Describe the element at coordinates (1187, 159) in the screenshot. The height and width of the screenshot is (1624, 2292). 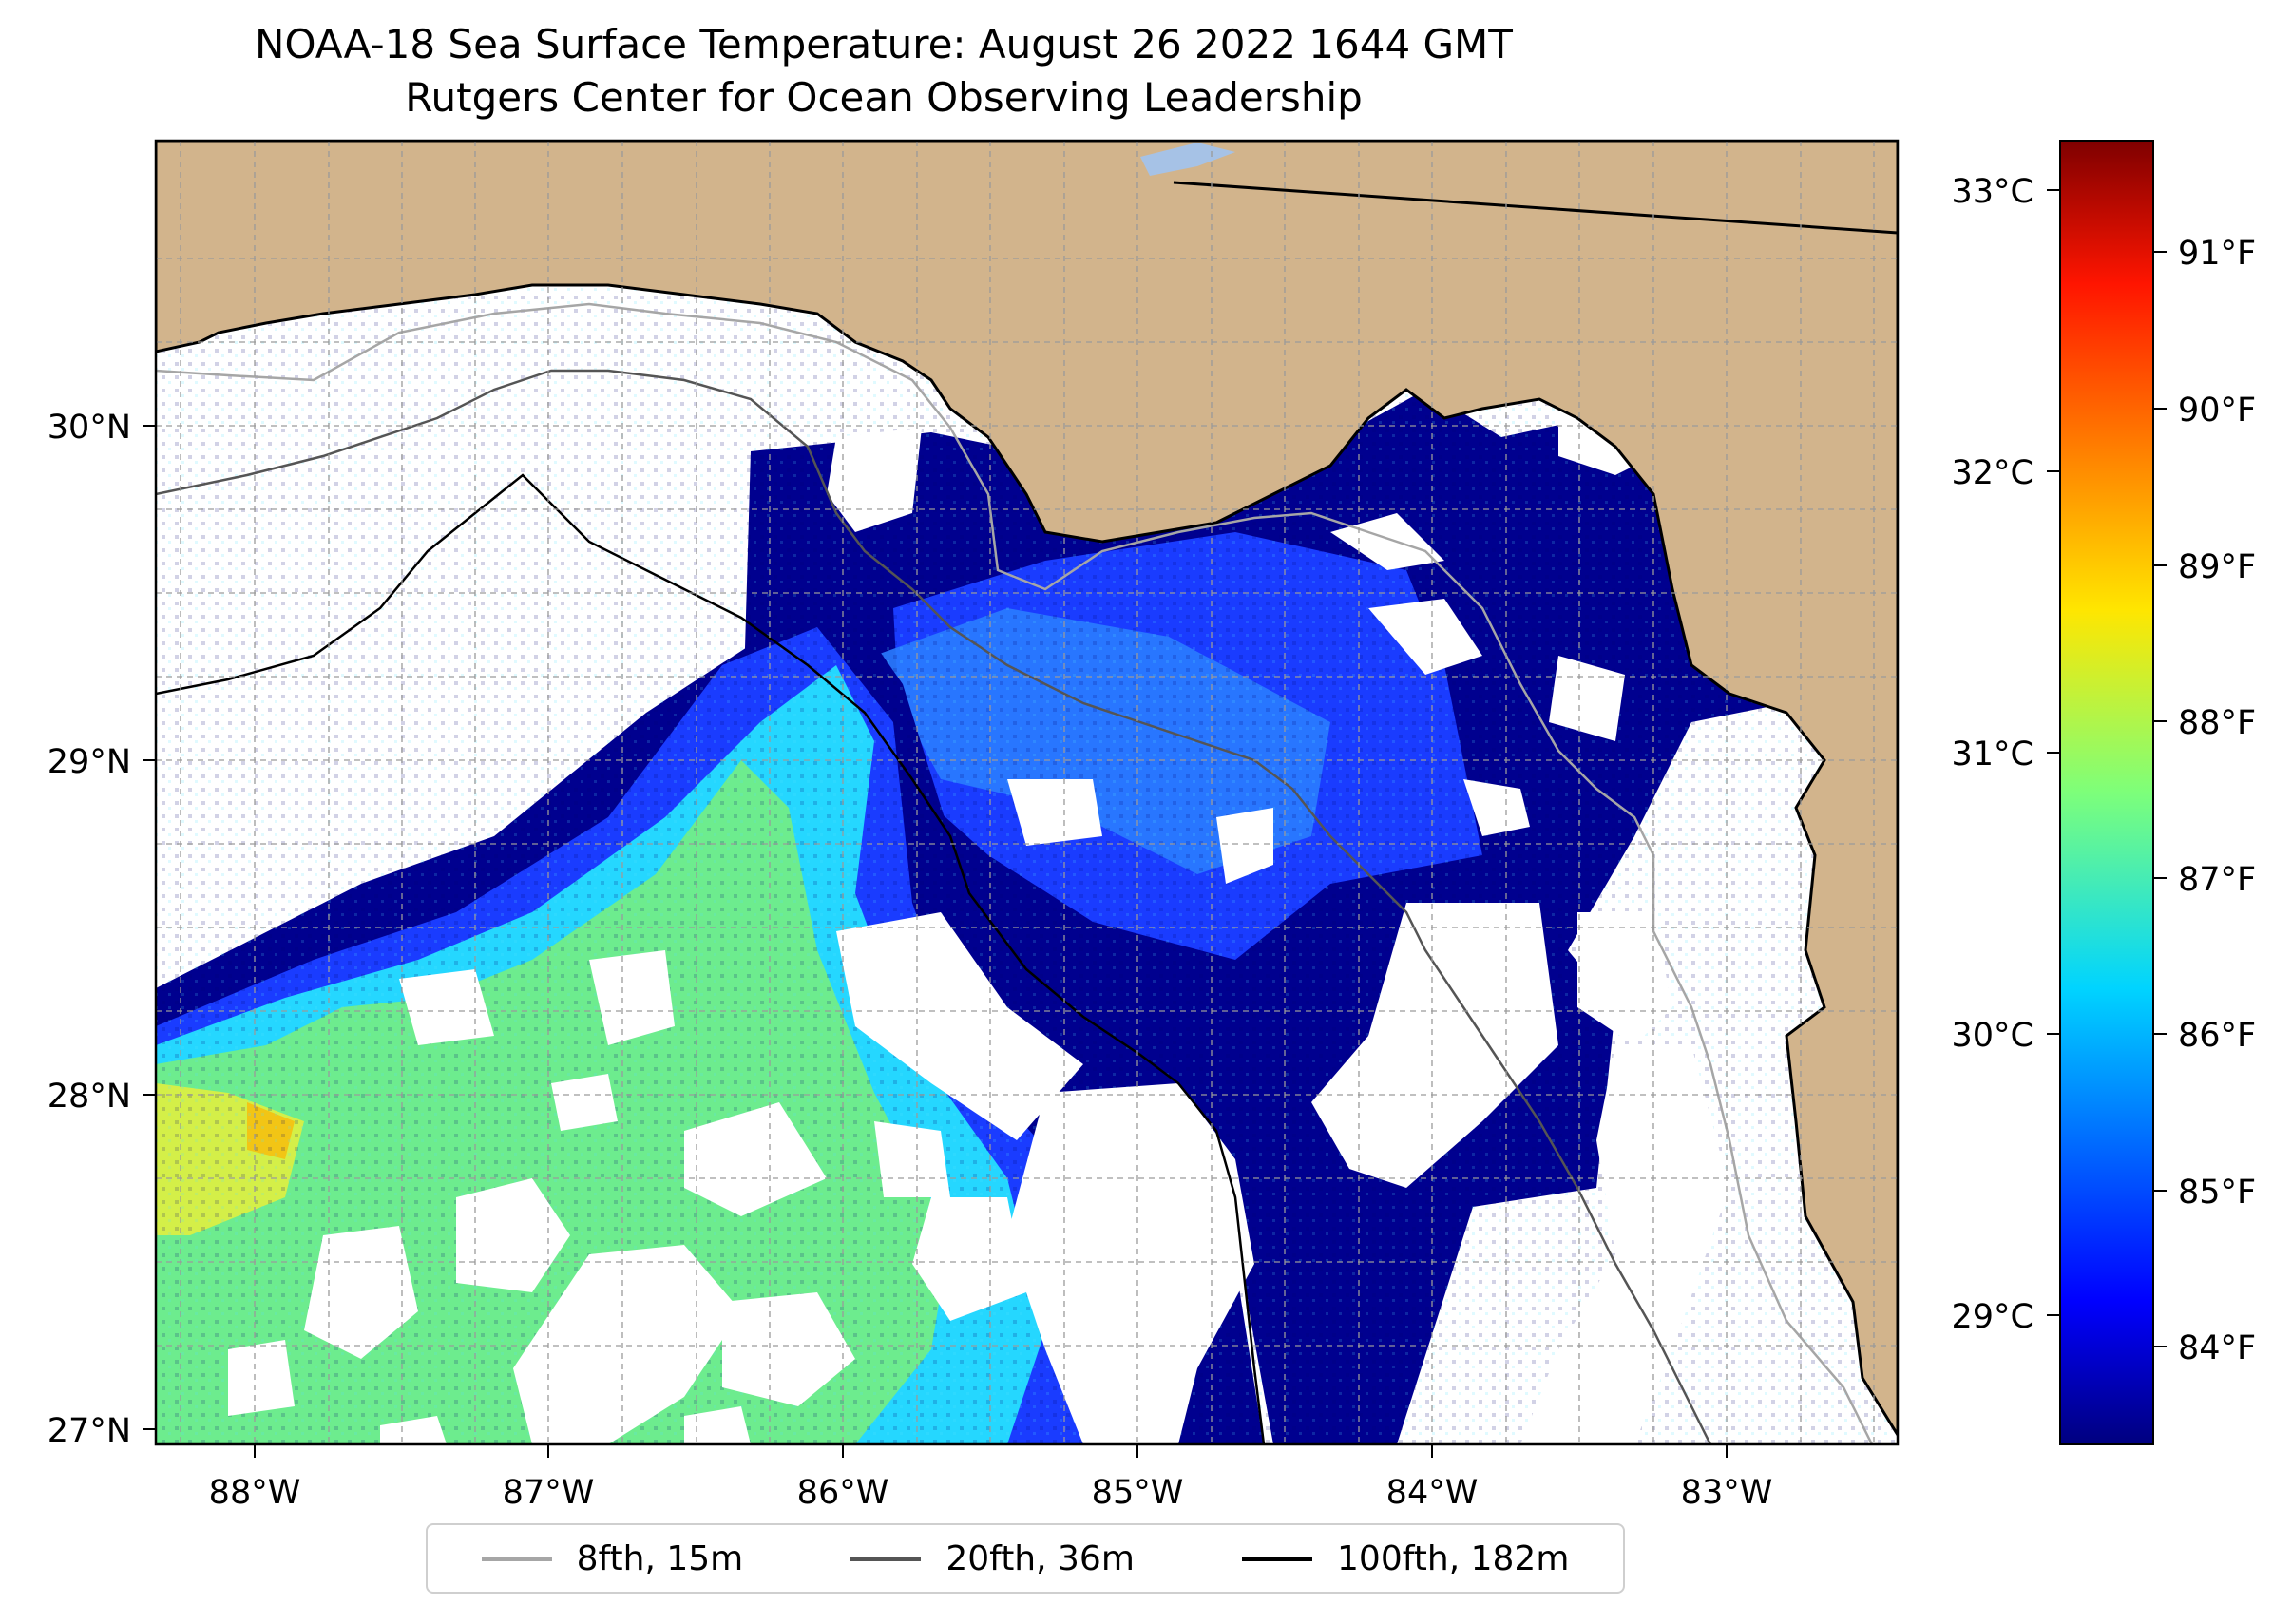
I see `lake` at that location.